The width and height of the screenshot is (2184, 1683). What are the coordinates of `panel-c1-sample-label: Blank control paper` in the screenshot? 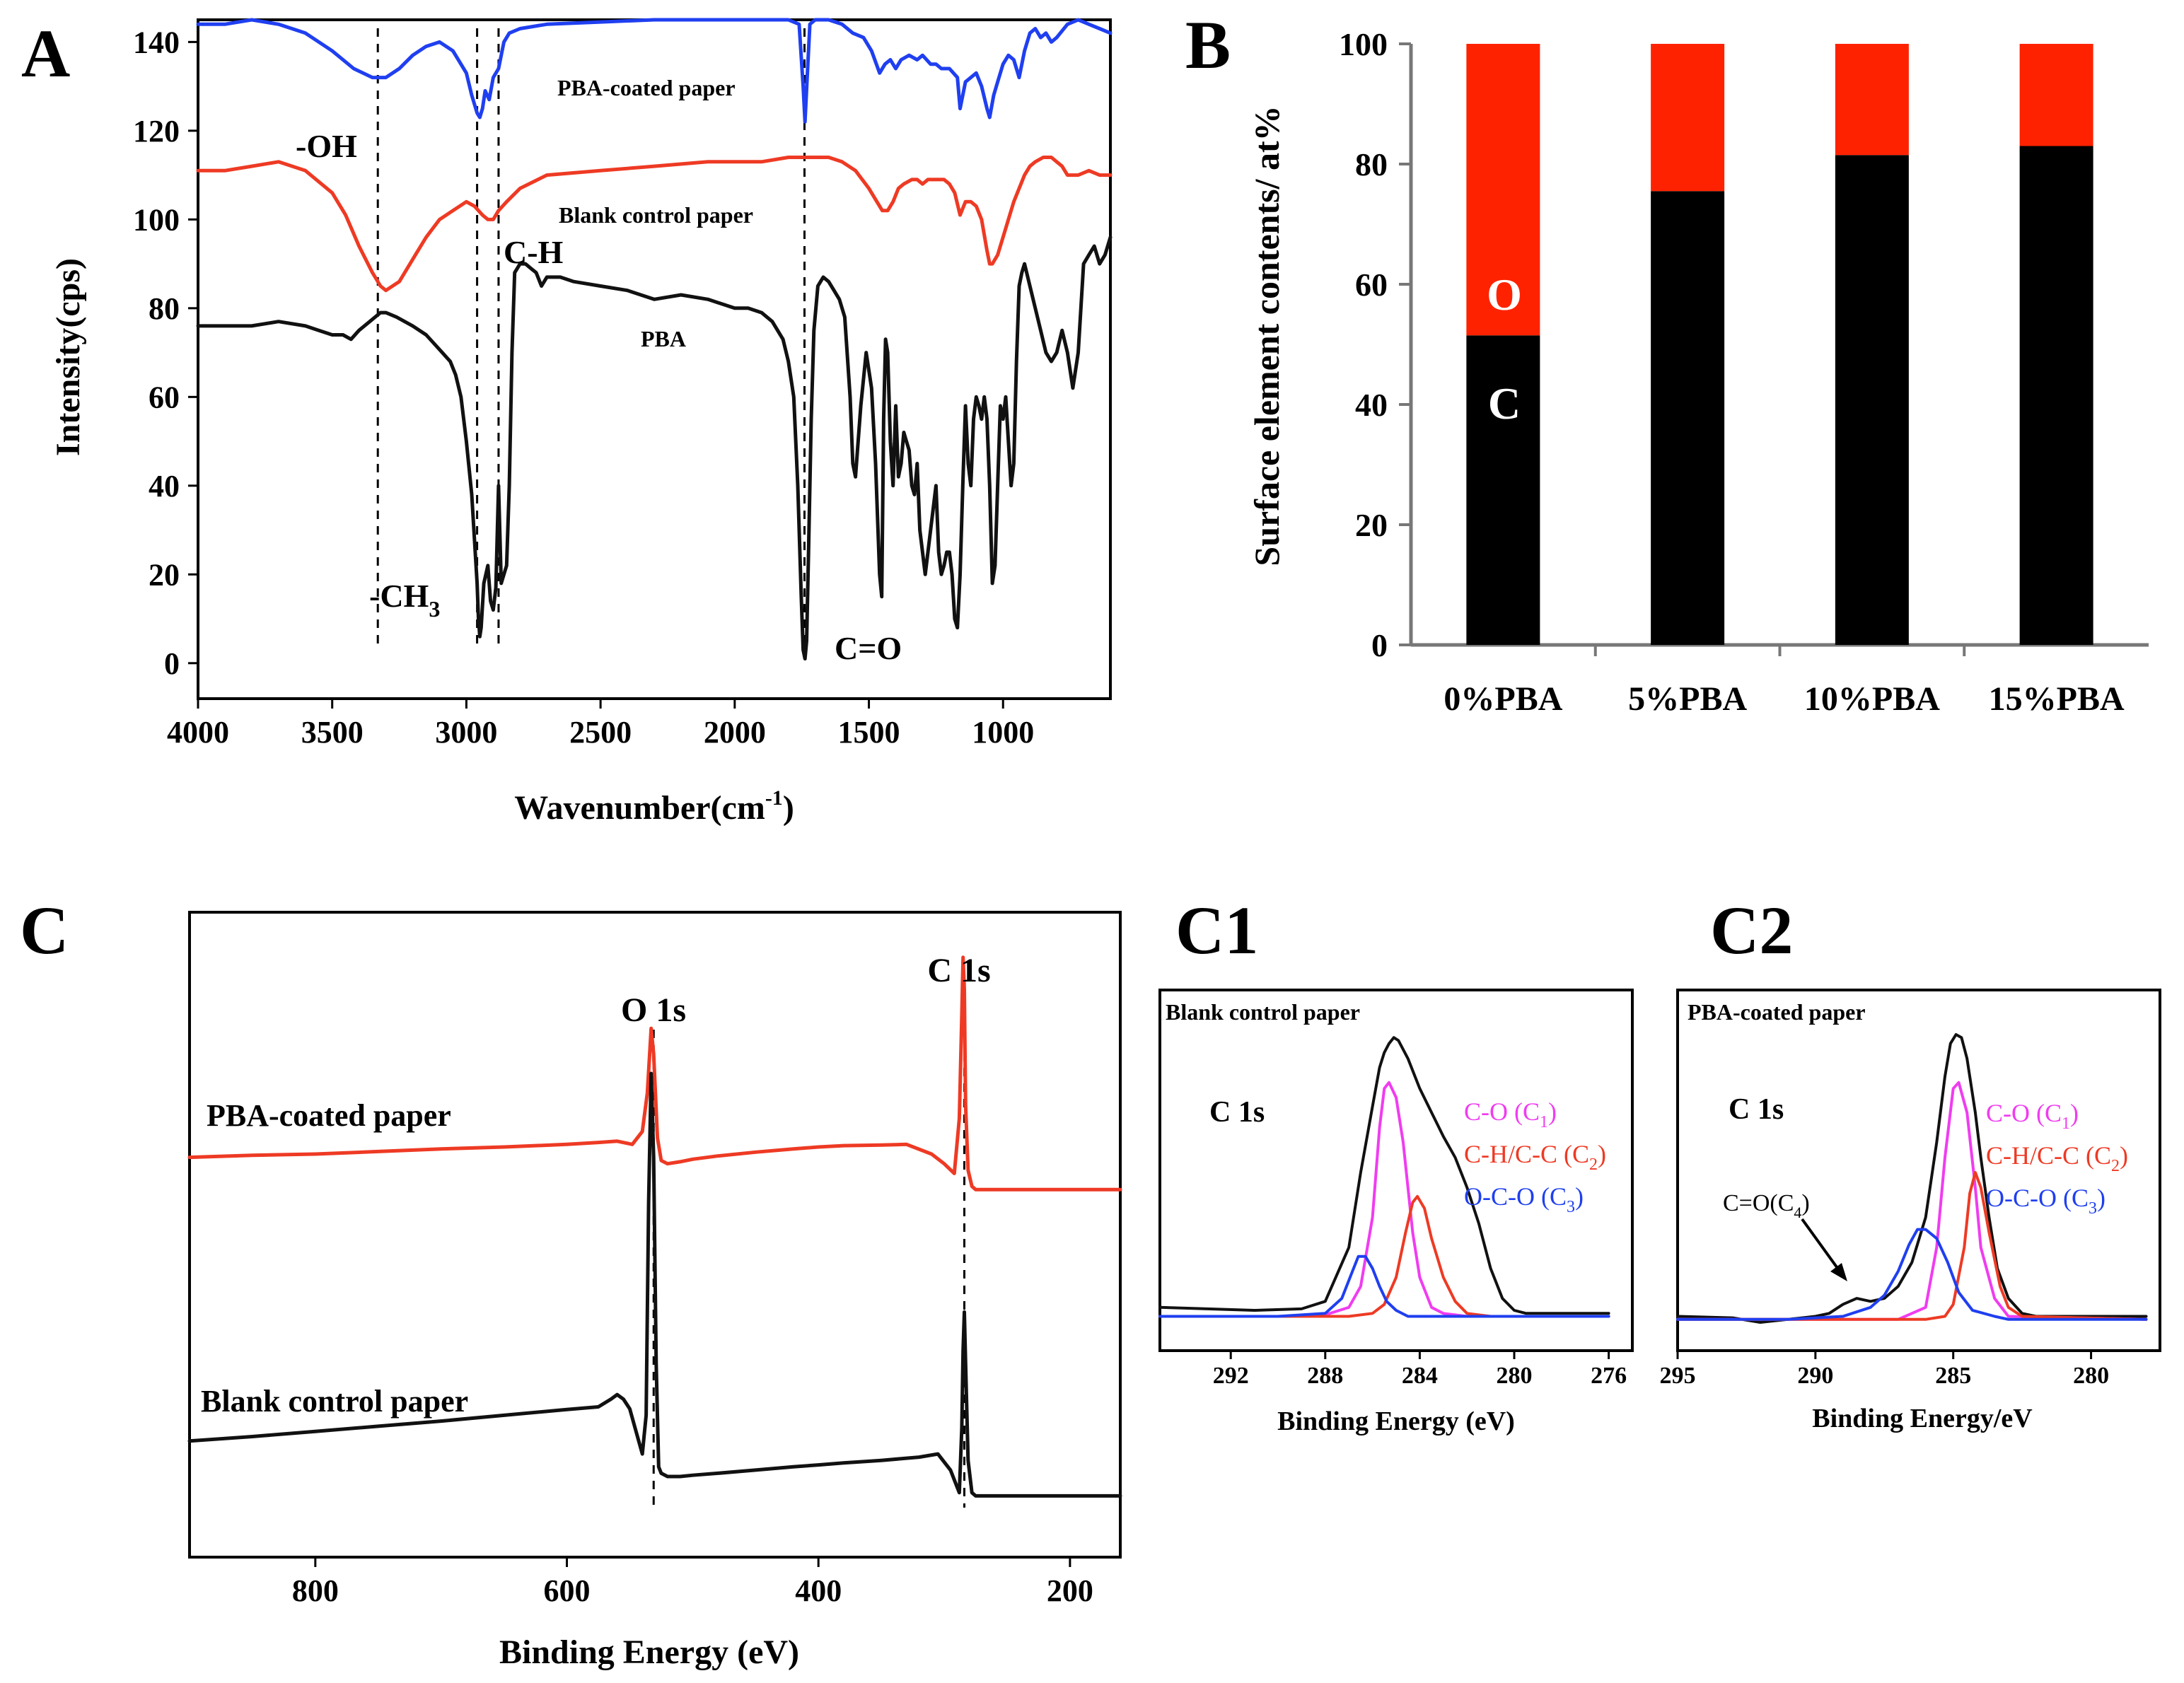 It's located at (1263, 1012).